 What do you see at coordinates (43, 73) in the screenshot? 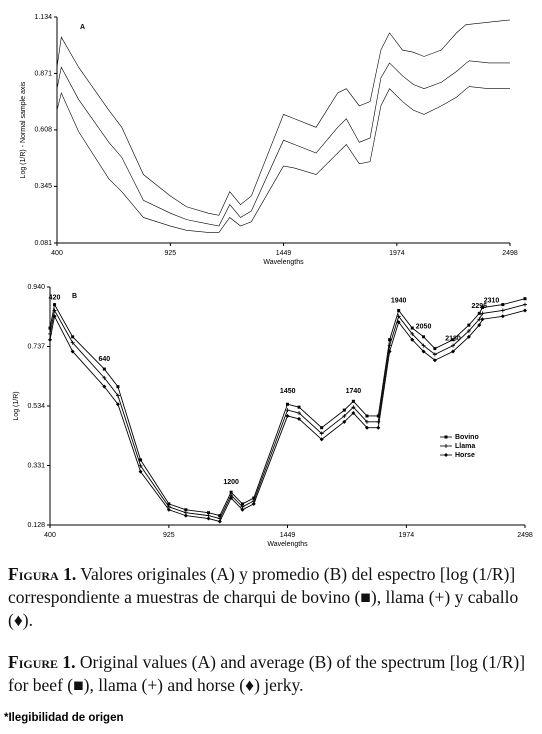
I see `y-tick-label: 0.871` at bounding box center [43, 73].